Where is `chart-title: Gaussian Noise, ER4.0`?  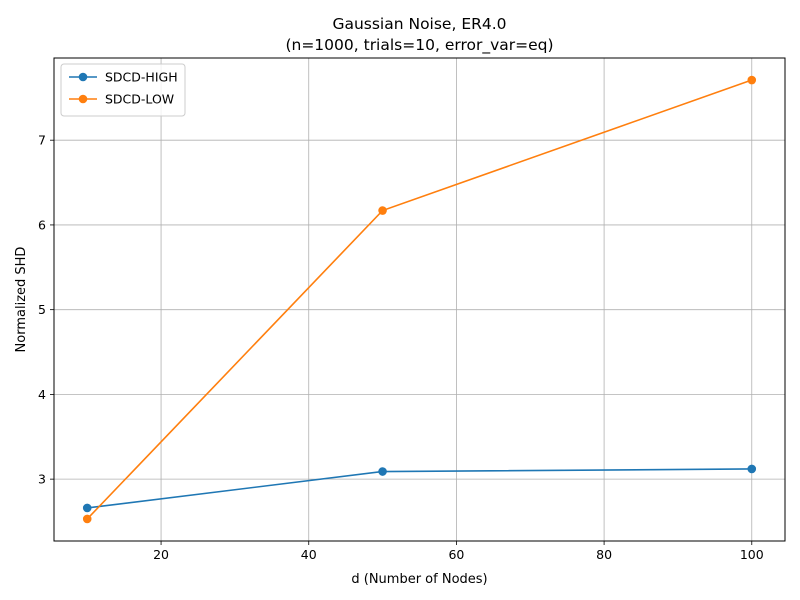
chart-title: Gaussian Noise, ER4.0 is located at coordinates (419, 24).